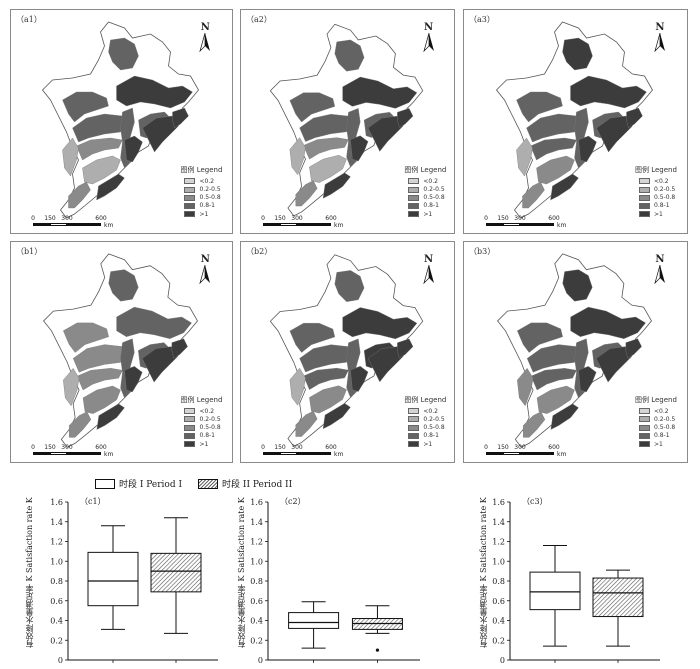  What do you see at coordinates (535, 501) in the screenshot?
I see `boxplot-panel-label: （c3）` at bounding box center [535, 501].